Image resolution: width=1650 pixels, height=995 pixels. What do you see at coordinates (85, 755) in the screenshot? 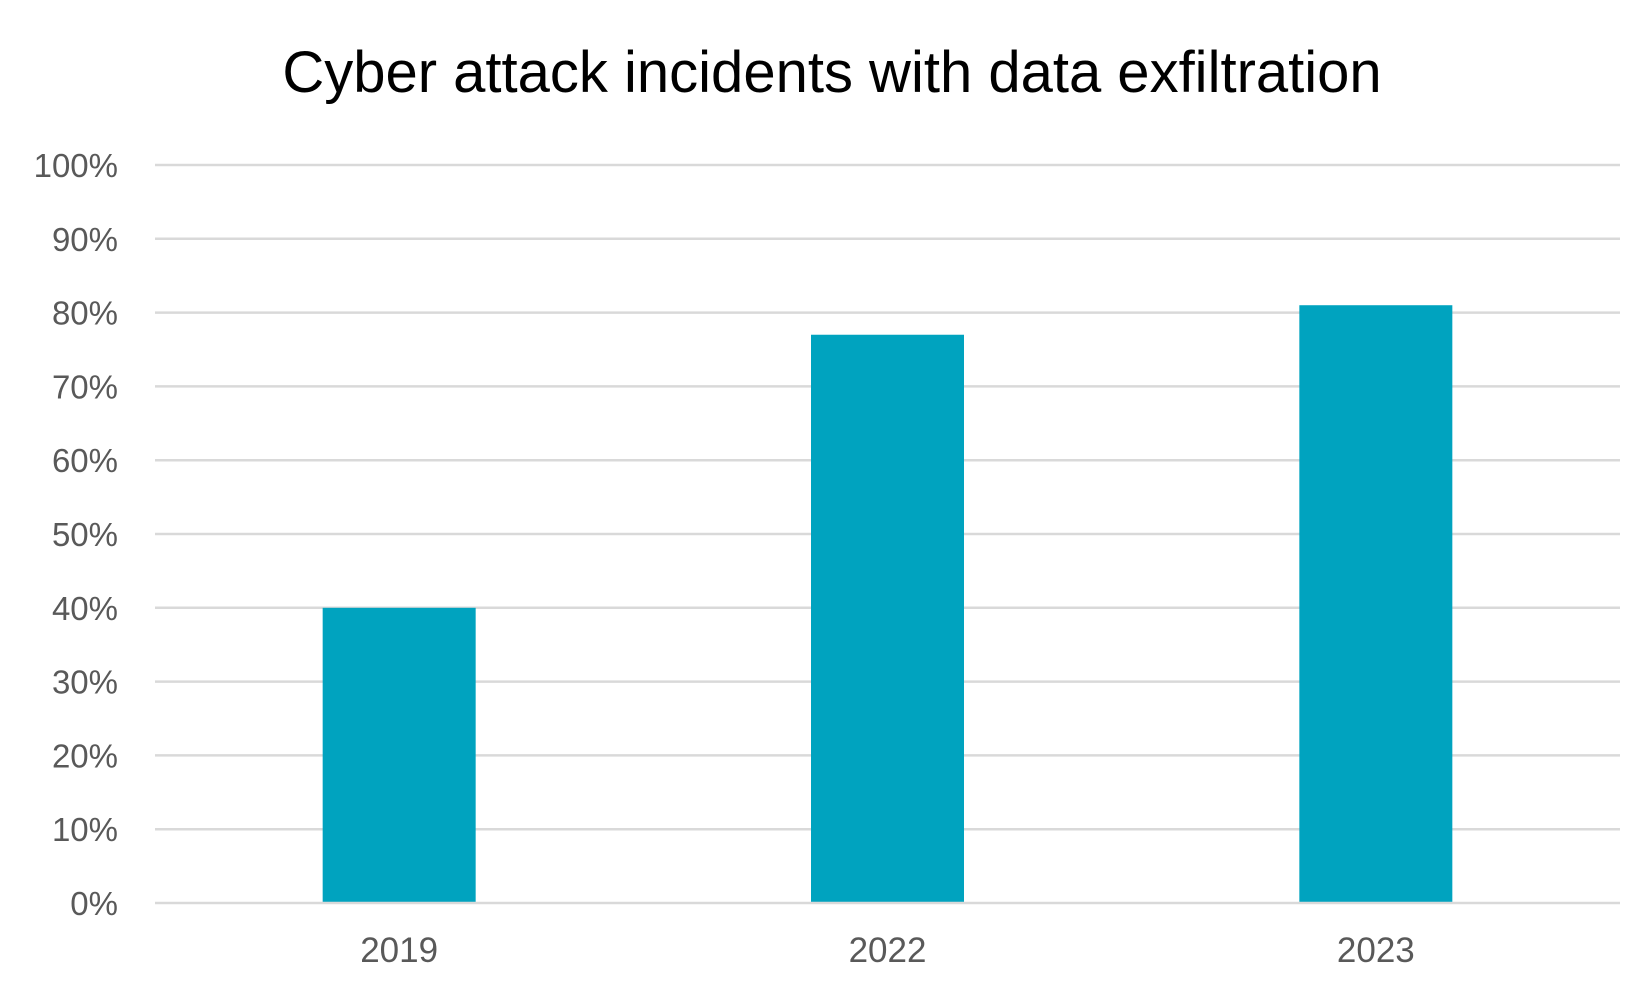
I see `y-tick-label: 20%` at bounding box center [85, 755].